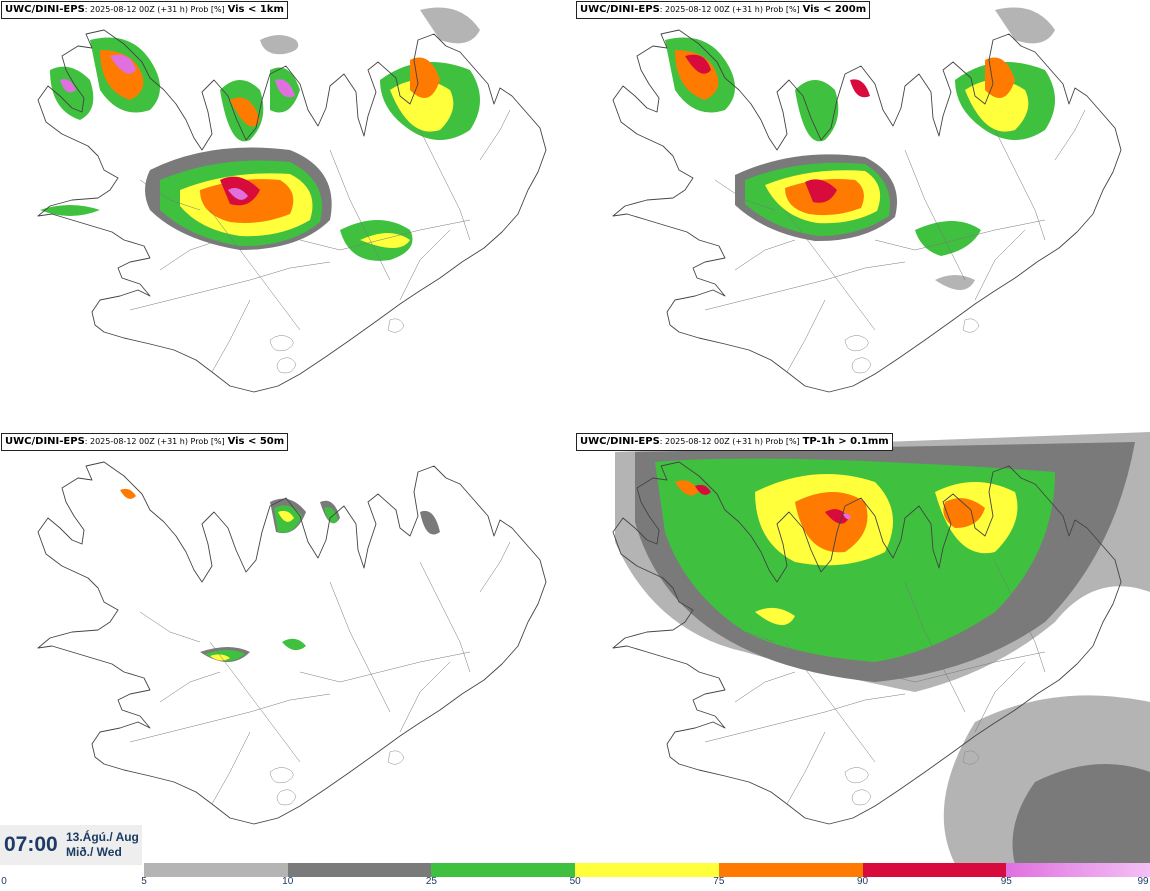 This screenshot has width=1150, height=891. Describe the element at coordinates (144, 881) in the screenshot. I see `colorbar-tick-label: 5` at that location.